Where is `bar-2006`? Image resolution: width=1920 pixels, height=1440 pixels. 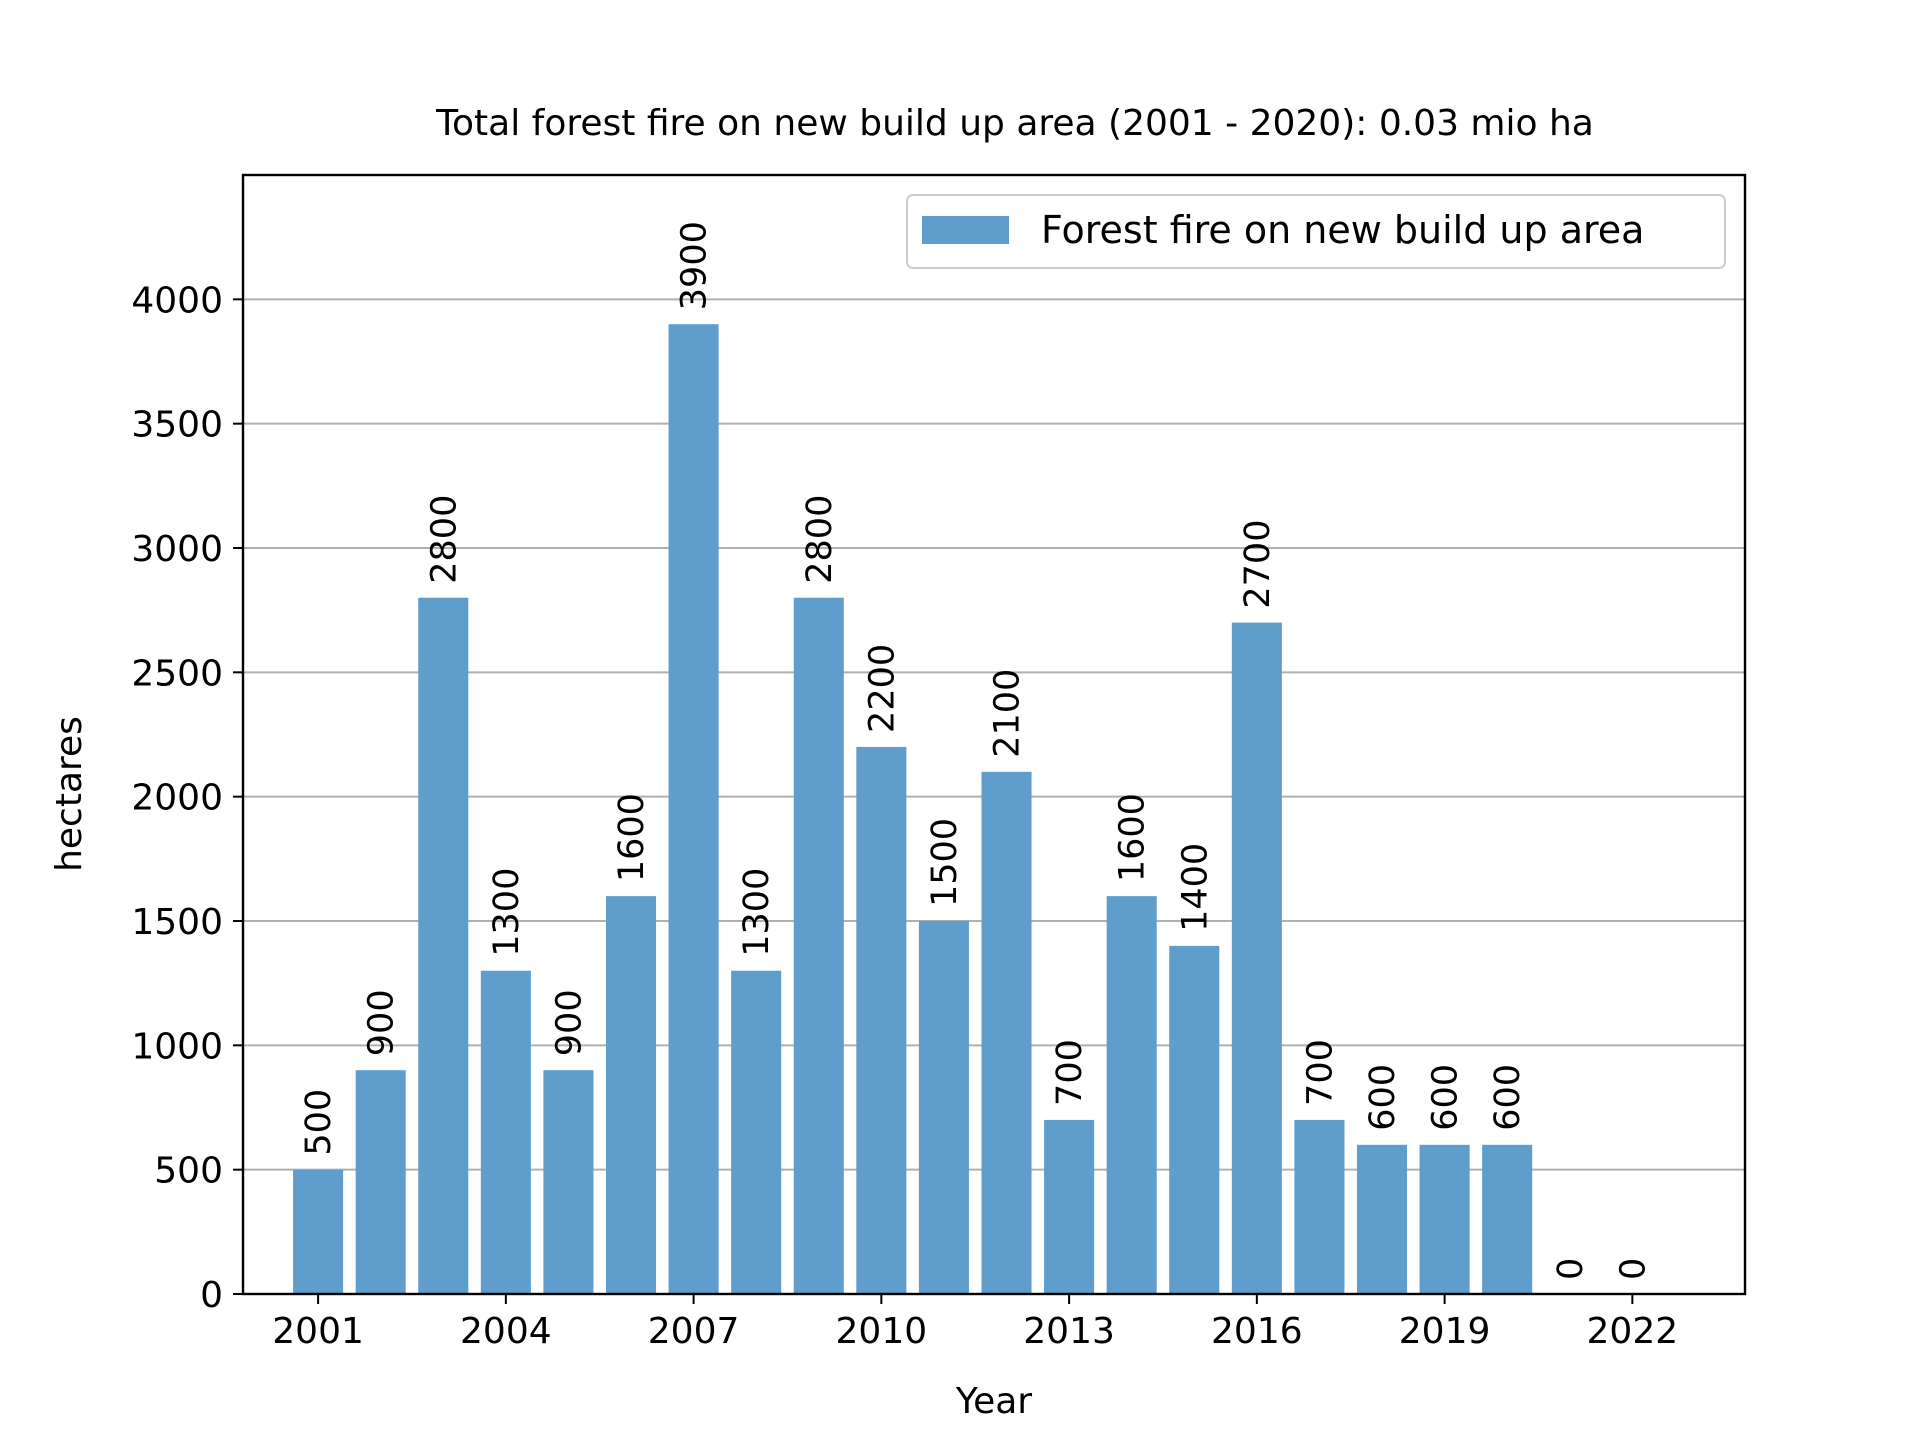 bar-2006 is located at coordinates (631, 1095).